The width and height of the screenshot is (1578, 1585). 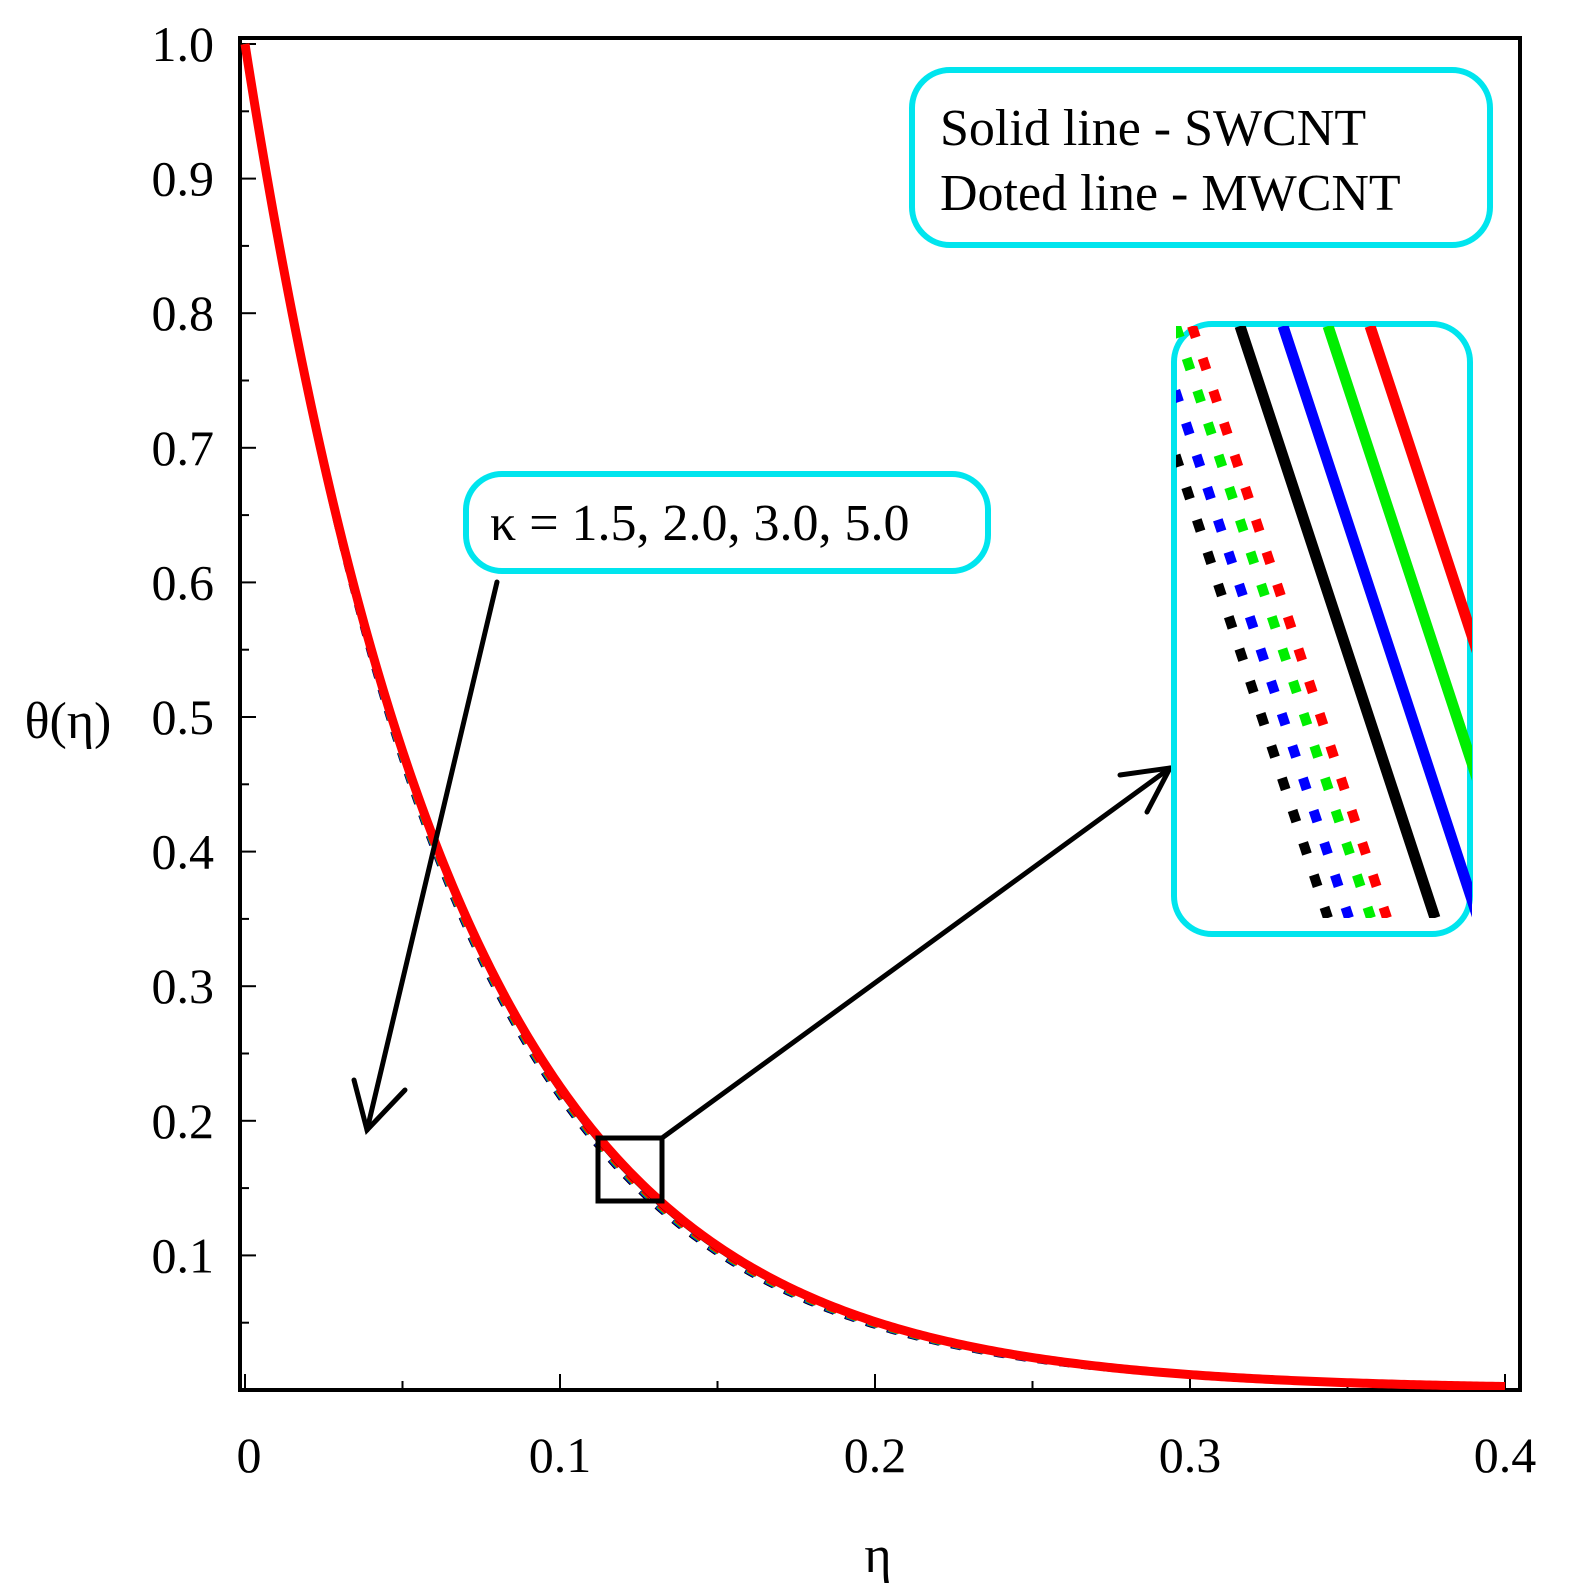 What do you see at coordinates (1418, 490) in the screenshot?
I see `inset-line-solid-red` at bounding box center [1418, 490].